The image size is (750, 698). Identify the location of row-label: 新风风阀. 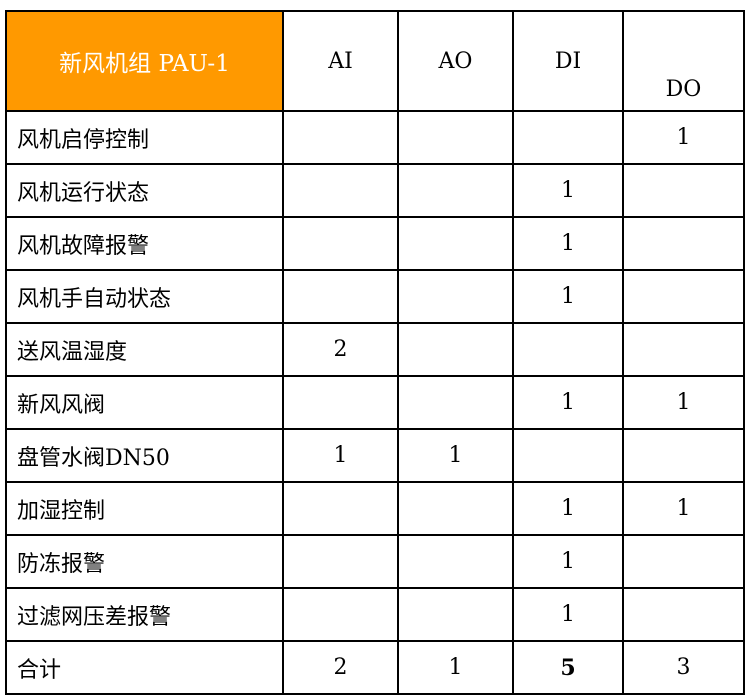
(144, 402).